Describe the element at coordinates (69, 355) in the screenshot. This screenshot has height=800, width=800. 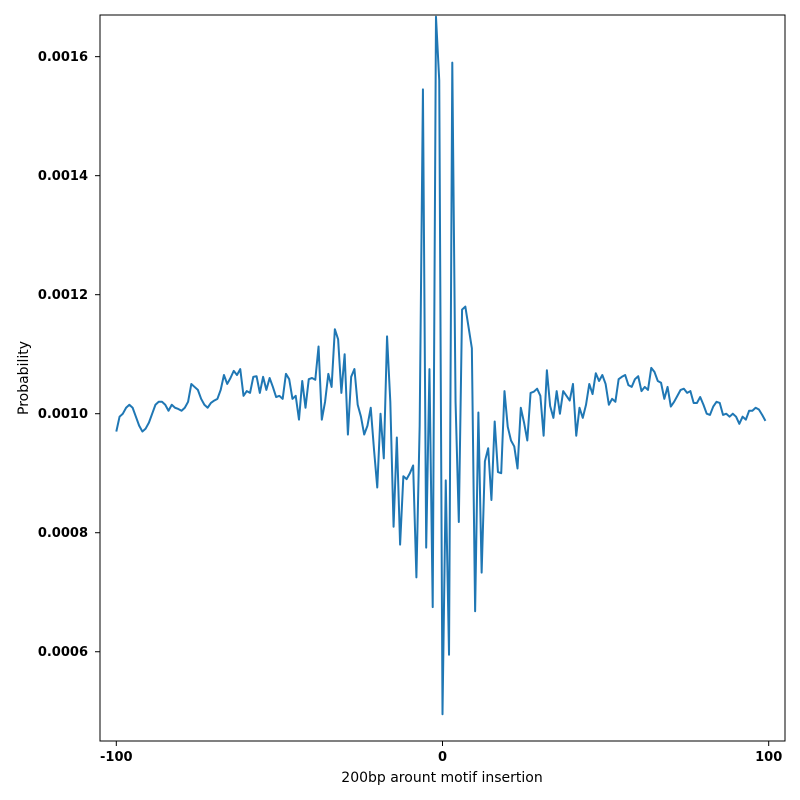
I see `y-axis-ticks: 0.0006 0.0008 0.0010 0.0012 0.0014 0.0016` at that location.